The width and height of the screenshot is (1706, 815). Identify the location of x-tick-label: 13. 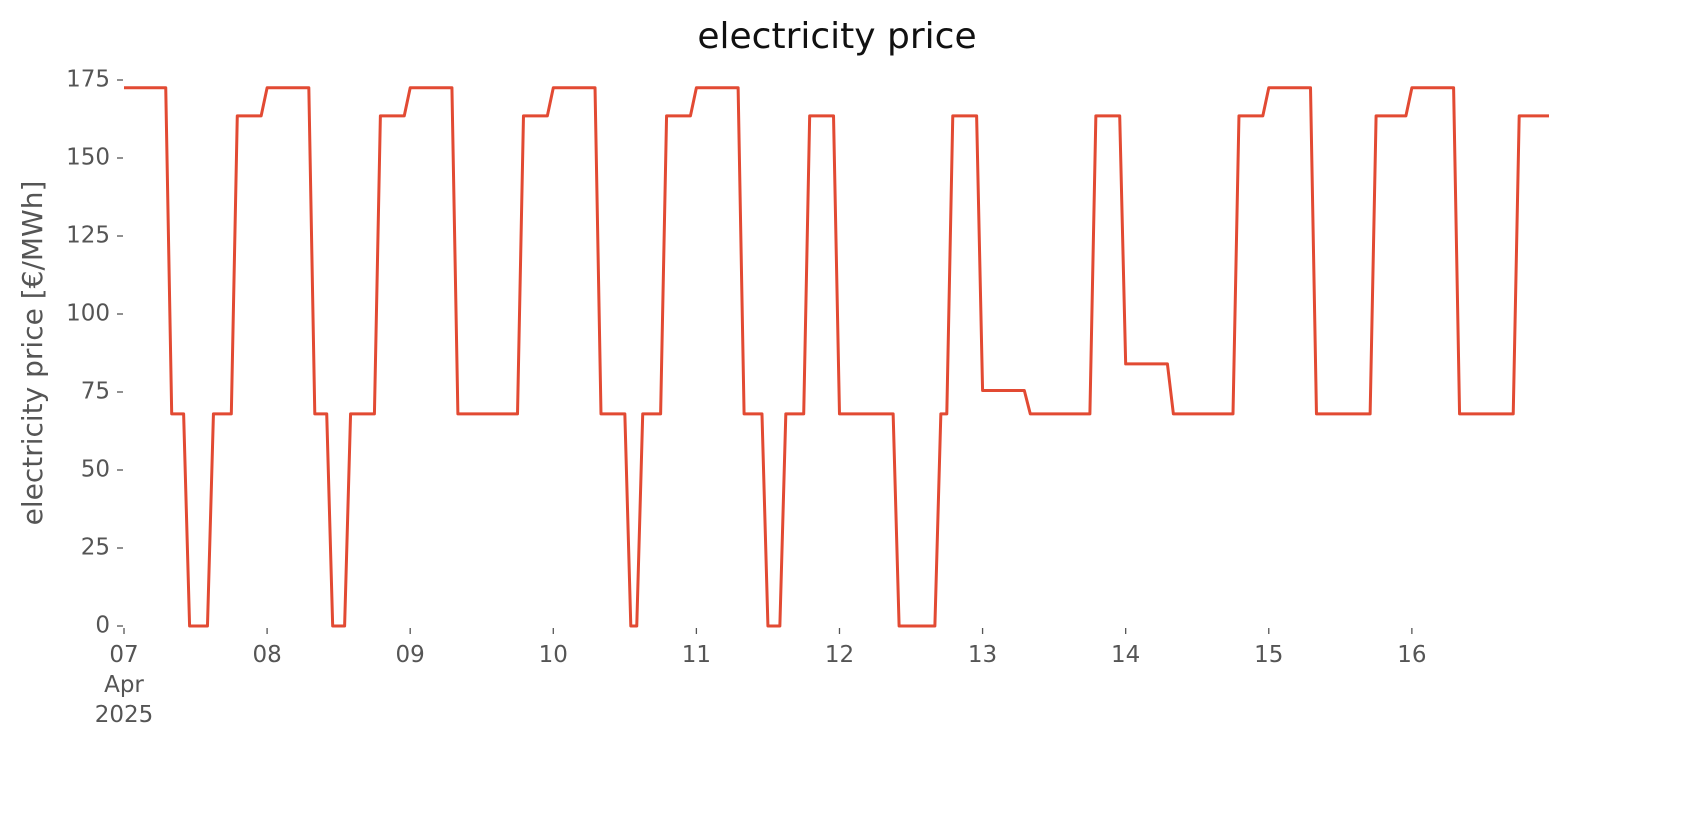
(982, 655).